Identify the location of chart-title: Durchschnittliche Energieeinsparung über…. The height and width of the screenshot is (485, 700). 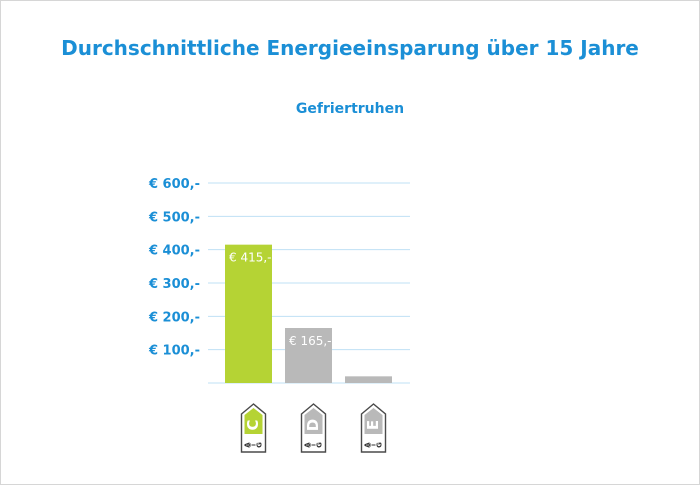
(350, 48).